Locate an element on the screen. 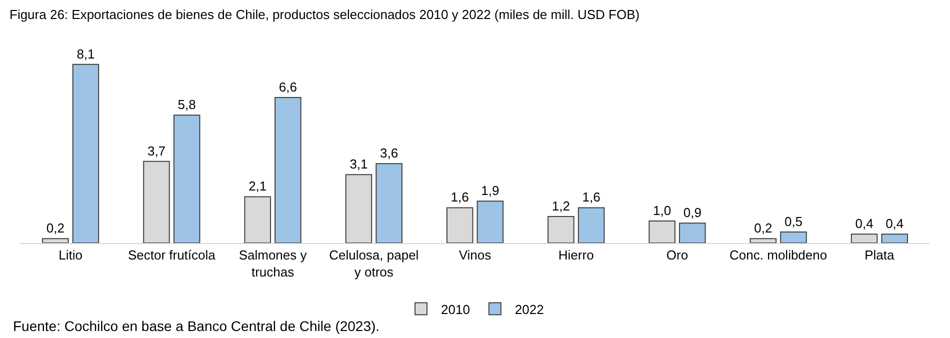  chart-title: Figura 26: Exportaciones de bienes de Chile, productos seleccionados 2010 y 2022 (miles de mill. USD FOB) is located at coordinates (325, 14).